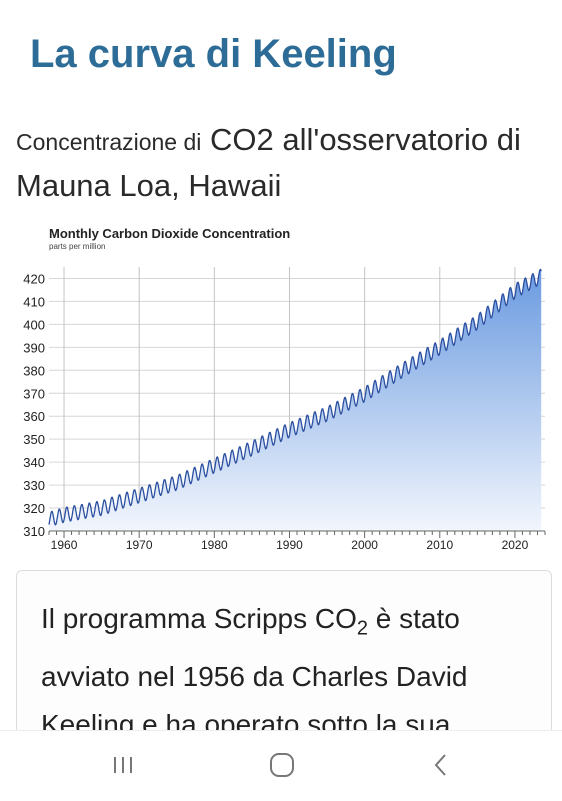  What do you see at coordinates (34, 301) in the screenshot?
I see `y-tick-label: 410` at bounding box center [34, 301].